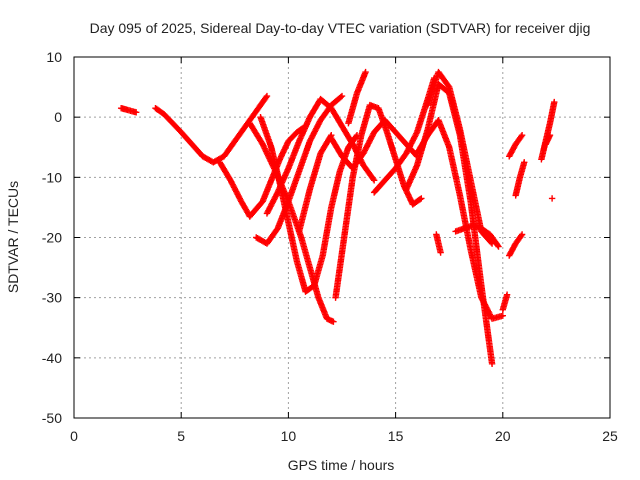  I want to click on y-tick-label: -10, so click(52, 177).